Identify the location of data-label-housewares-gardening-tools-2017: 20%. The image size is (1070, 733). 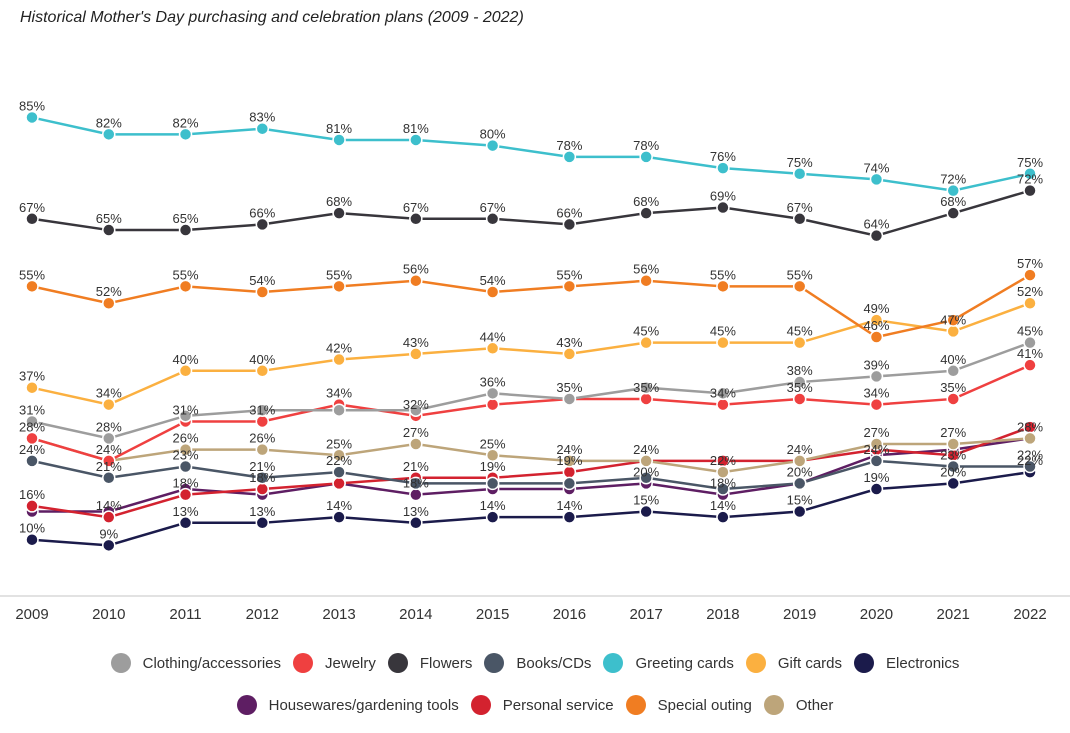
(646, 471).